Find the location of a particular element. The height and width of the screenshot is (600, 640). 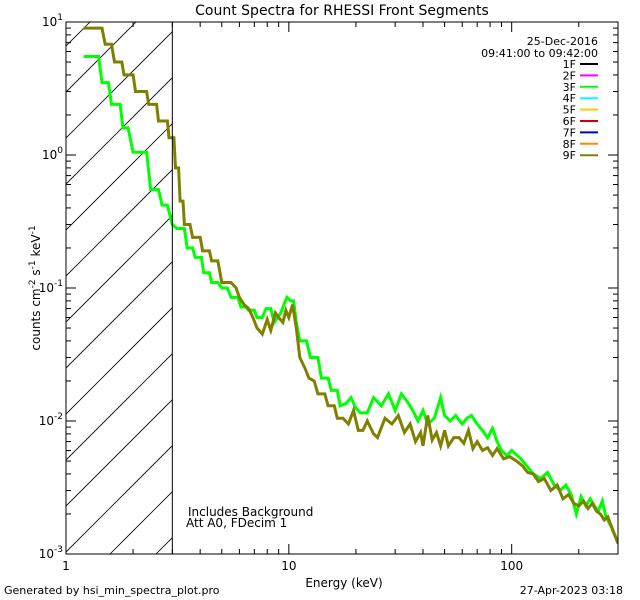

legend-label: 7F is located at coordinates (569, 132).